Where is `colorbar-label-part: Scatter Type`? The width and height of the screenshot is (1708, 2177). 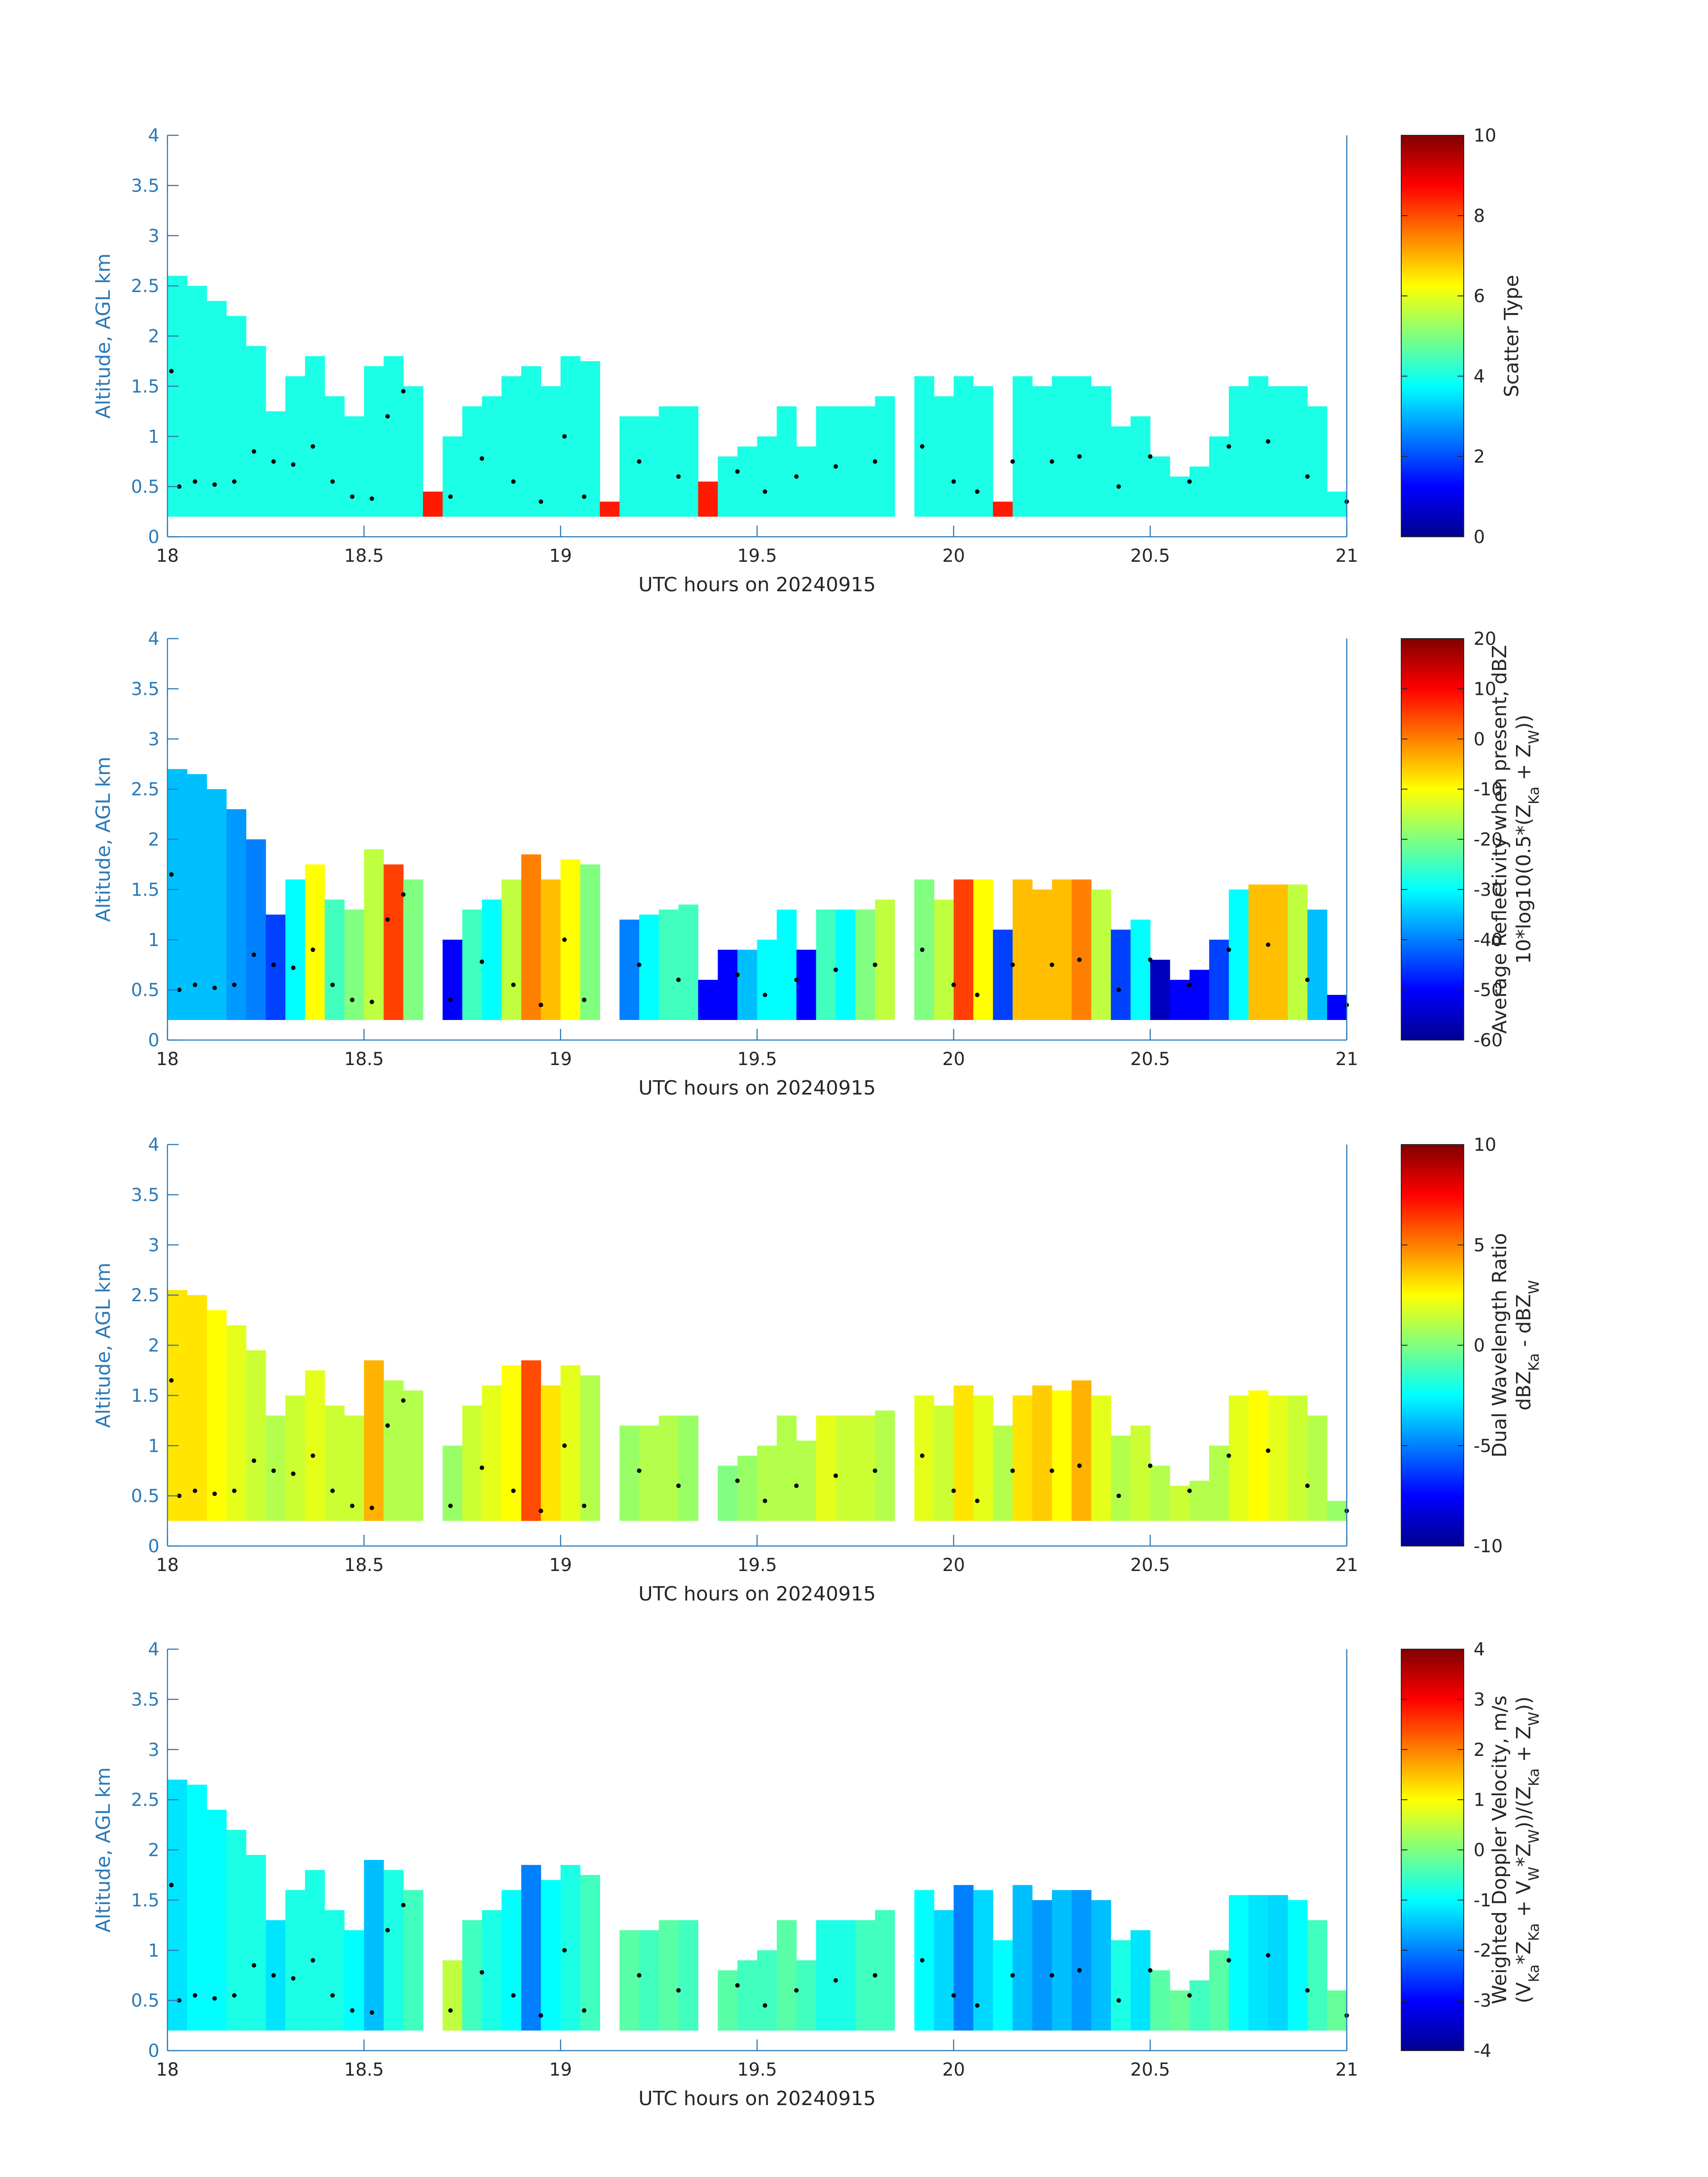
colorbar-label-part: Scatter Type is located at coordinates (1511, 336).